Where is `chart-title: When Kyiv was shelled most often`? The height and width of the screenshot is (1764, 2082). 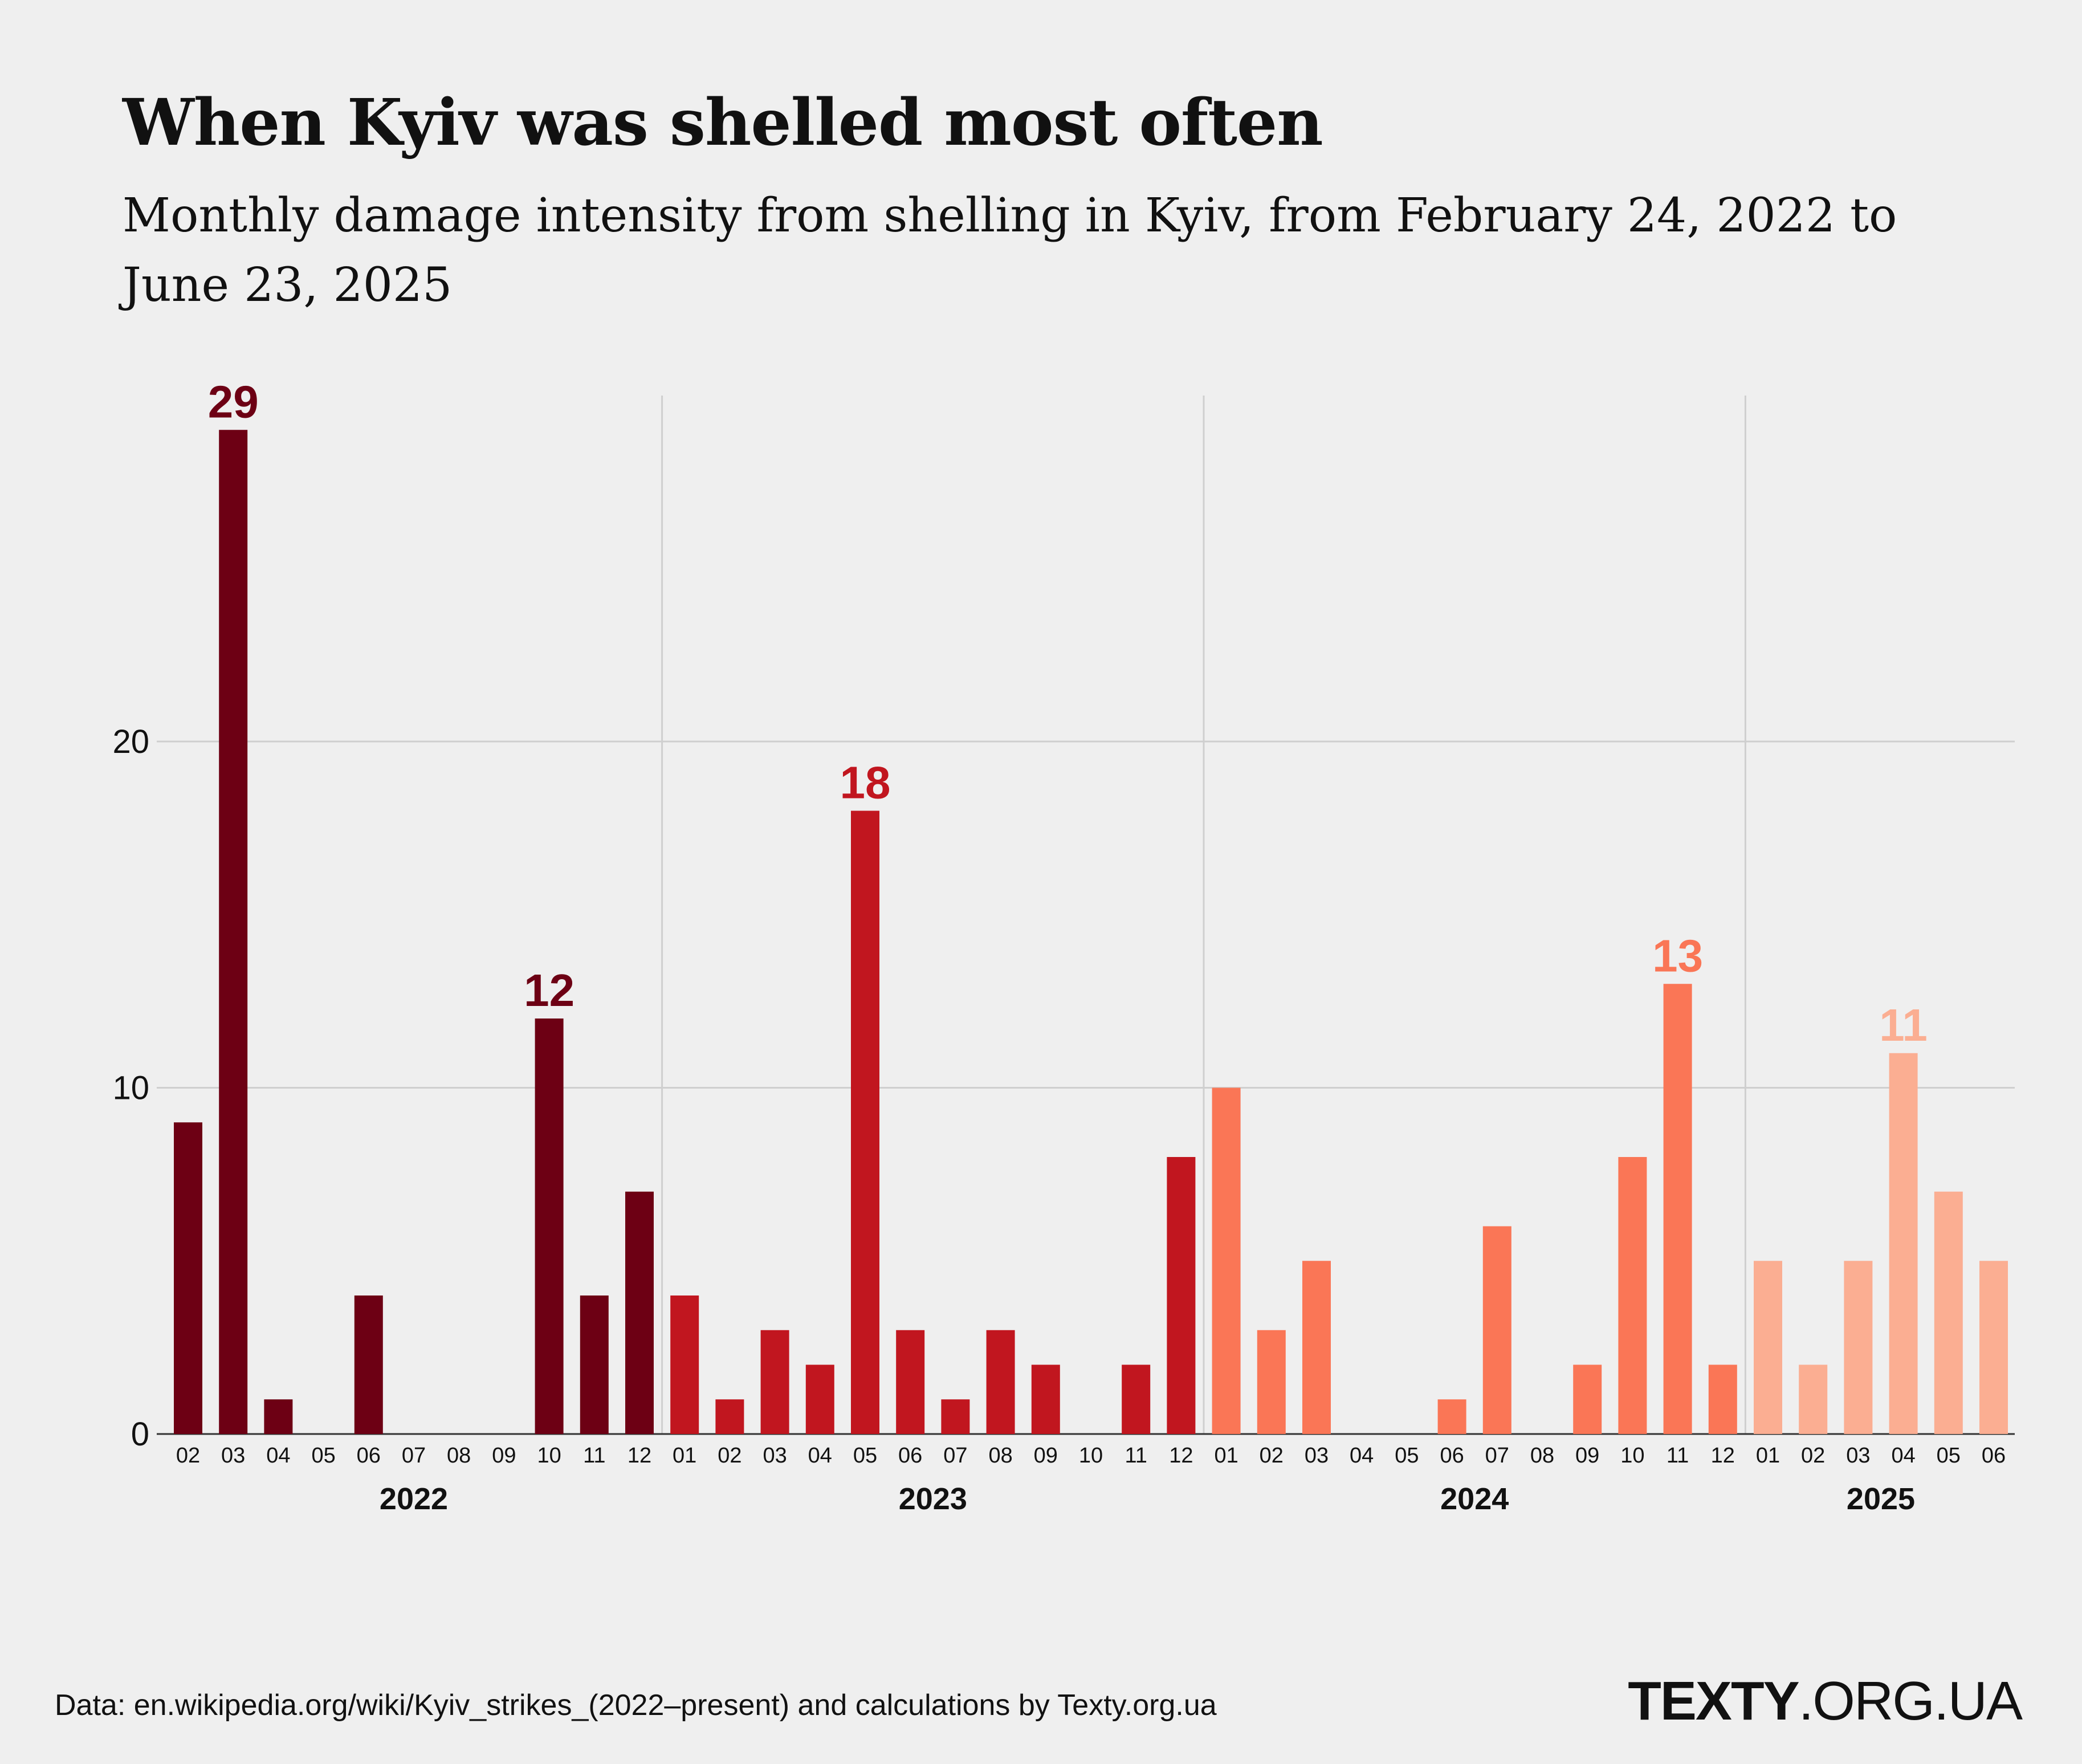 chart-title: When Kyiv was shelled most often is located at coordinates (723, 123).